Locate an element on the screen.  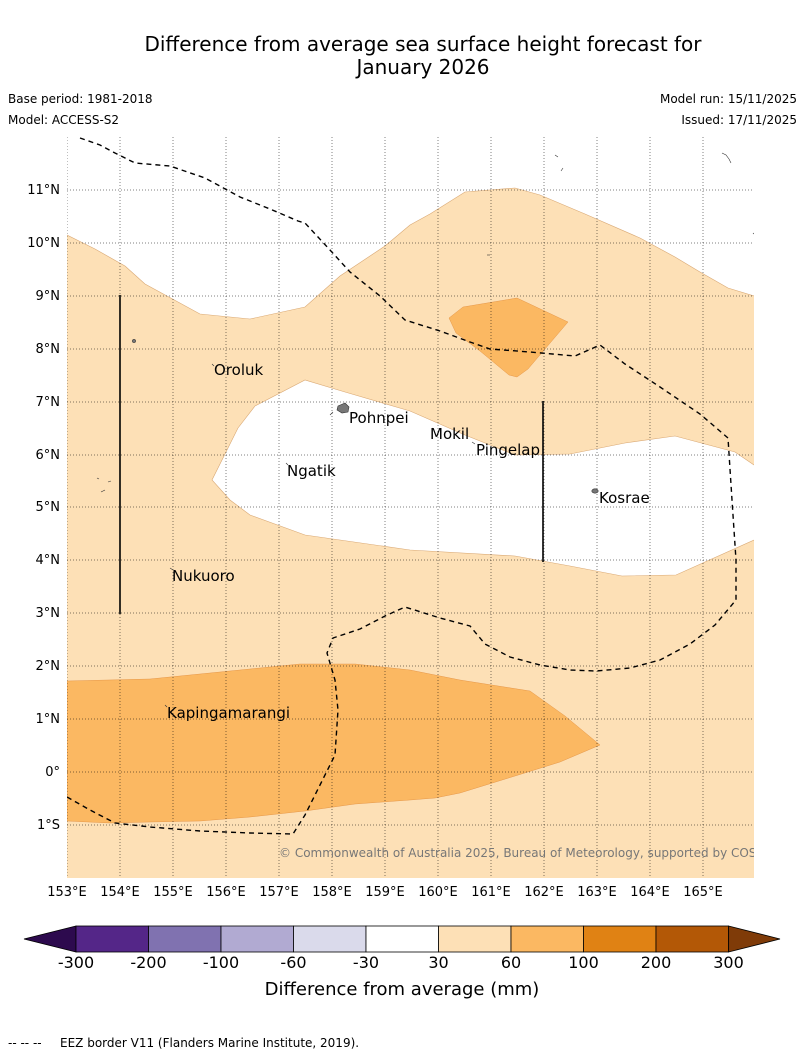
lon-label: 156°E is located at coordinates (226, 892).